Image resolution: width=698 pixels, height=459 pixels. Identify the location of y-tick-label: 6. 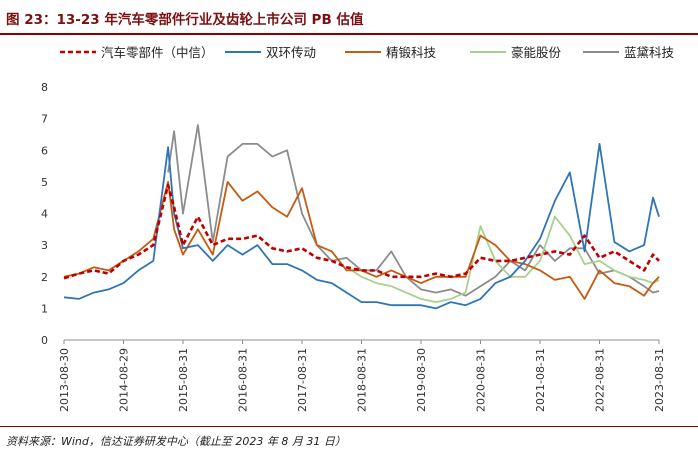
(44, 150).